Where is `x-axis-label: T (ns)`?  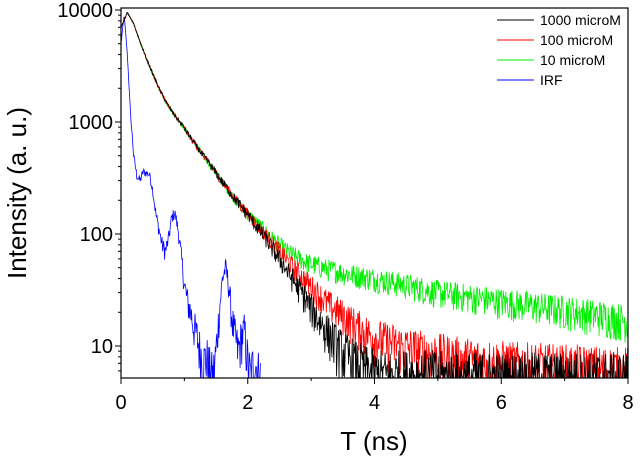
x-axis-label: T (ns) is located at coordinates (373, 441).